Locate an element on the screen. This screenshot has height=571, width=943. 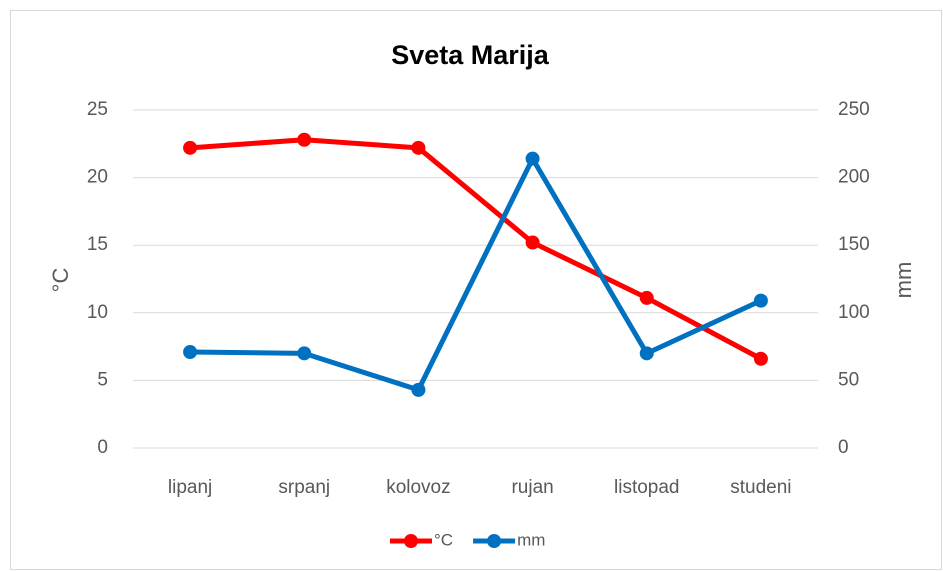
x-tick-label: srpanj is located at coordinates (304, 487).